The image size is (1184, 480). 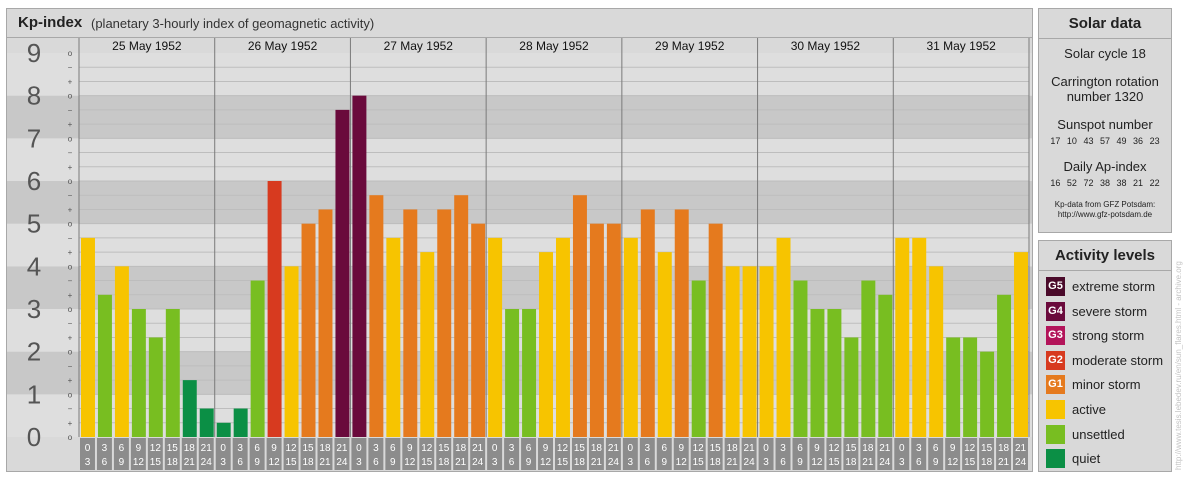 I want to click on sunspot-value: 10, so click(x=1071, y=141).